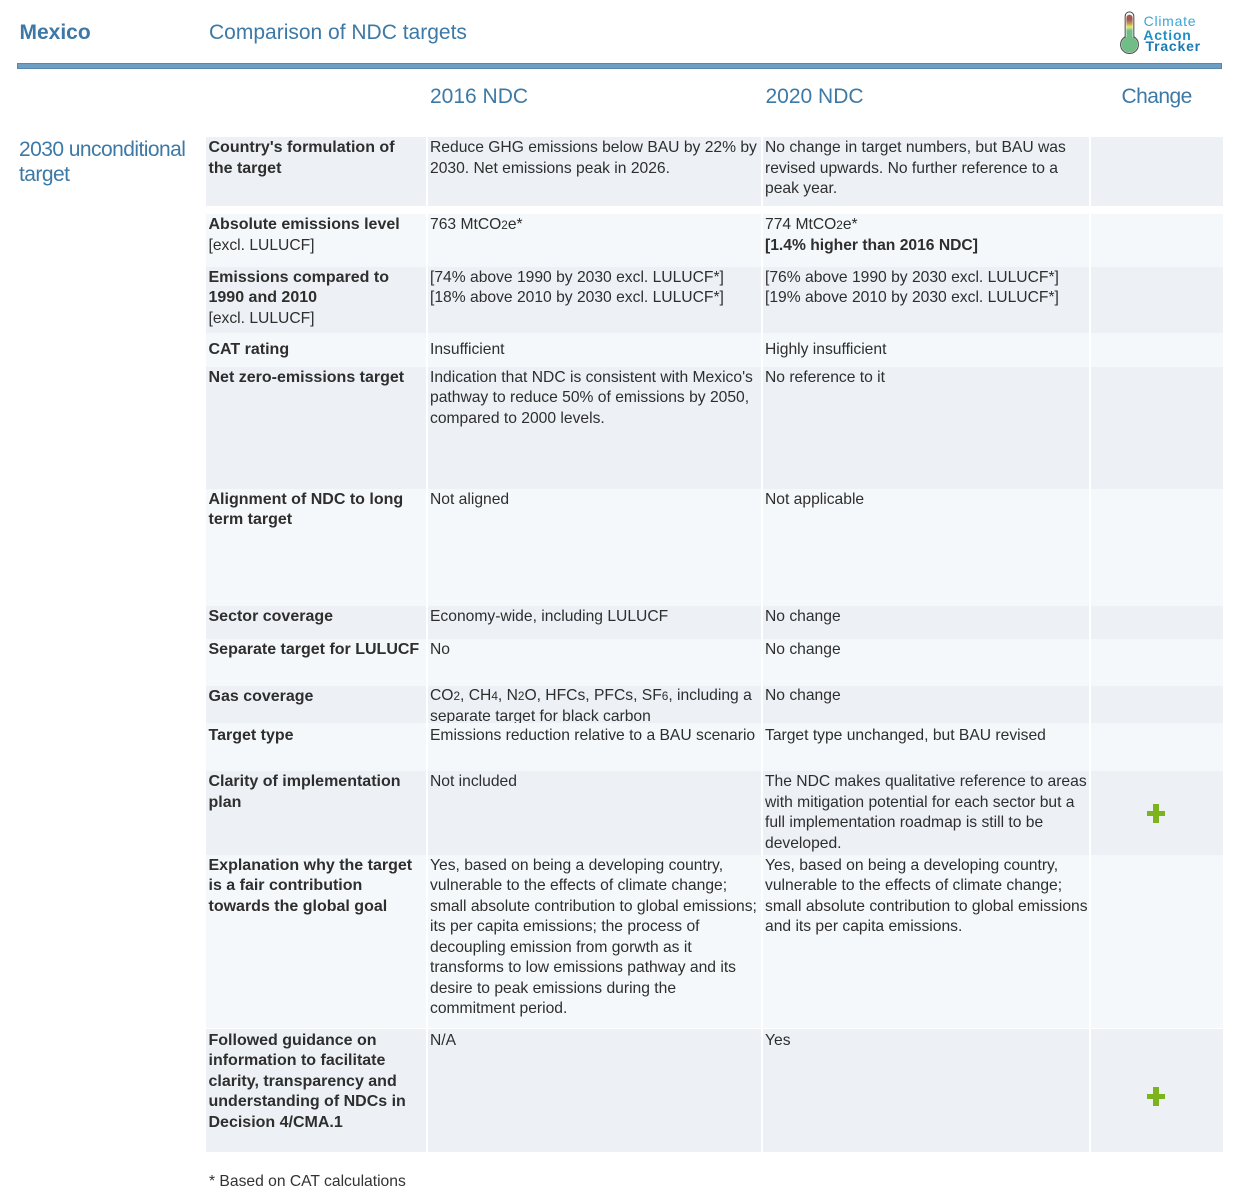  What do you see at coordinates (1167, 35) in the screenshot?
I see `svg-text: Action` at bounding box center [1167, 35].